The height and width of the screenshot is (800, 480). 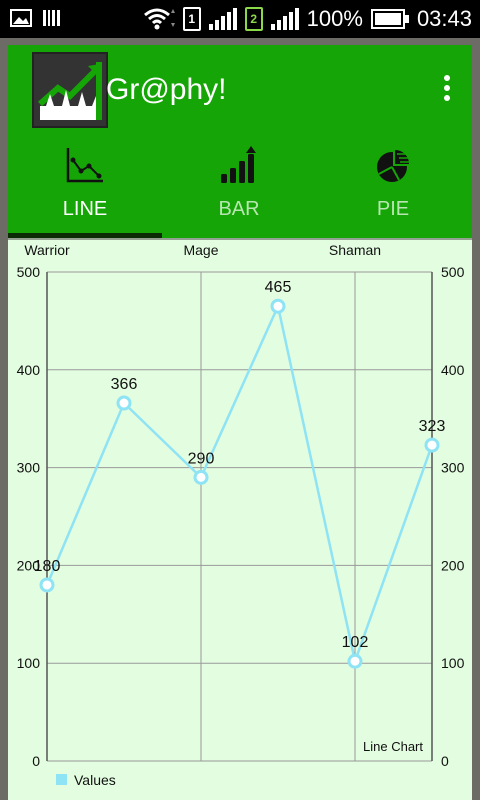 What do you see at coordinates (453, 272) in the screenshot?
I see `y-tick-label-right: 500` at bounding box center [453, 272].